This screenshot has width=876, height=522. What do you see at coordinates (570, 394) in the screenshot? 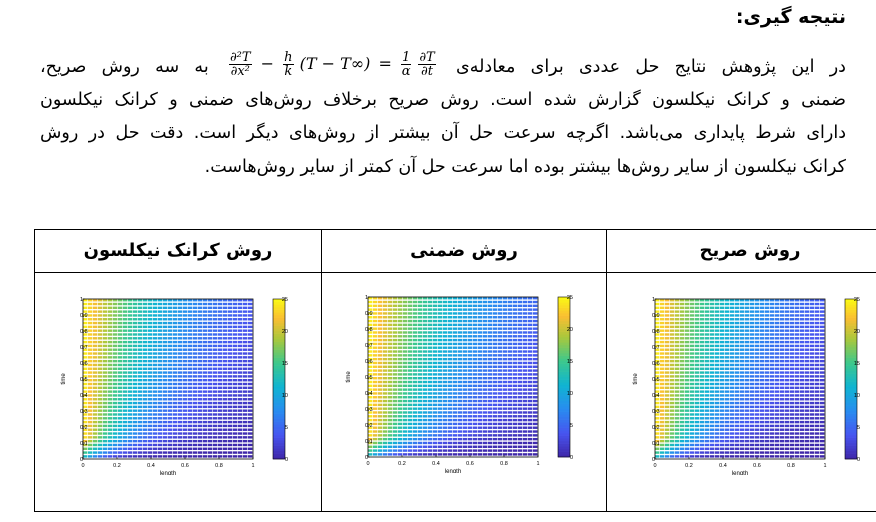
I see `colorbar-tick-label: 10` at bounding box center [570, 394].